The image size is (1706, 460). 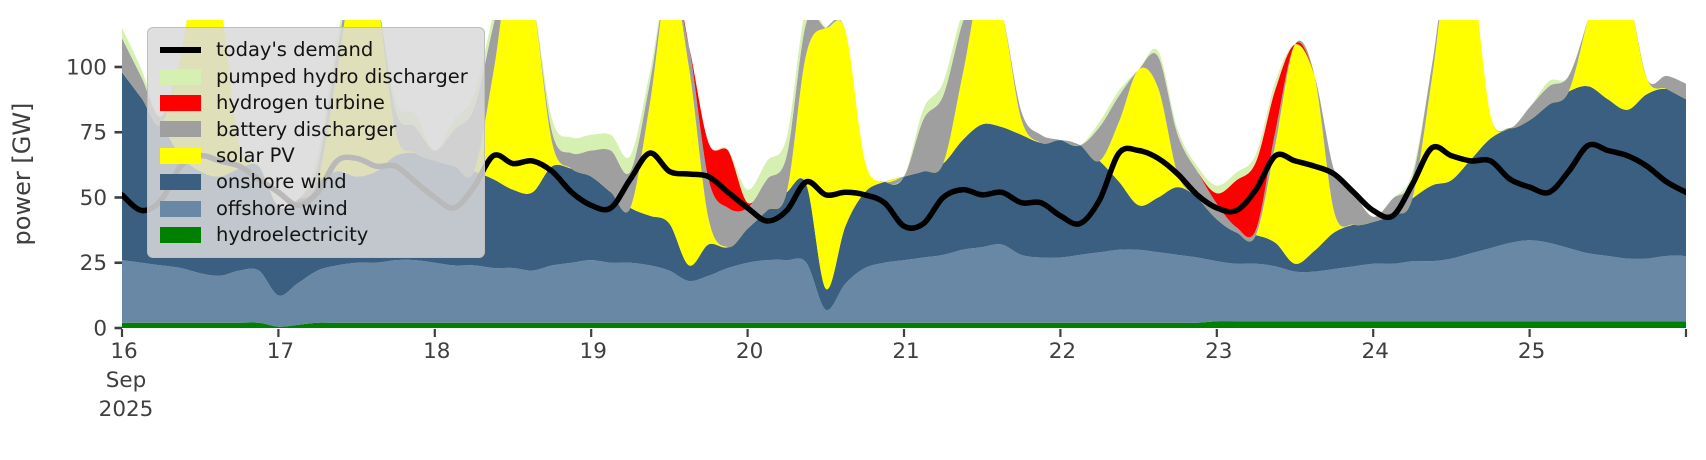 What do you see at coordinates (93, 263) in the screenshot?
I see `y-tick-label: 25` at bounding box center [93, 263].